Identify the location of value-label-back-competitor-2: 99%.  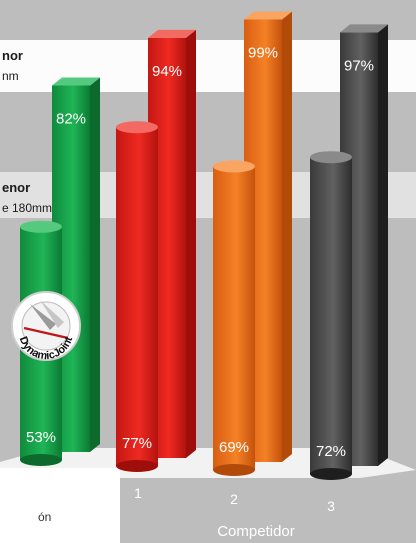
(263, 52).